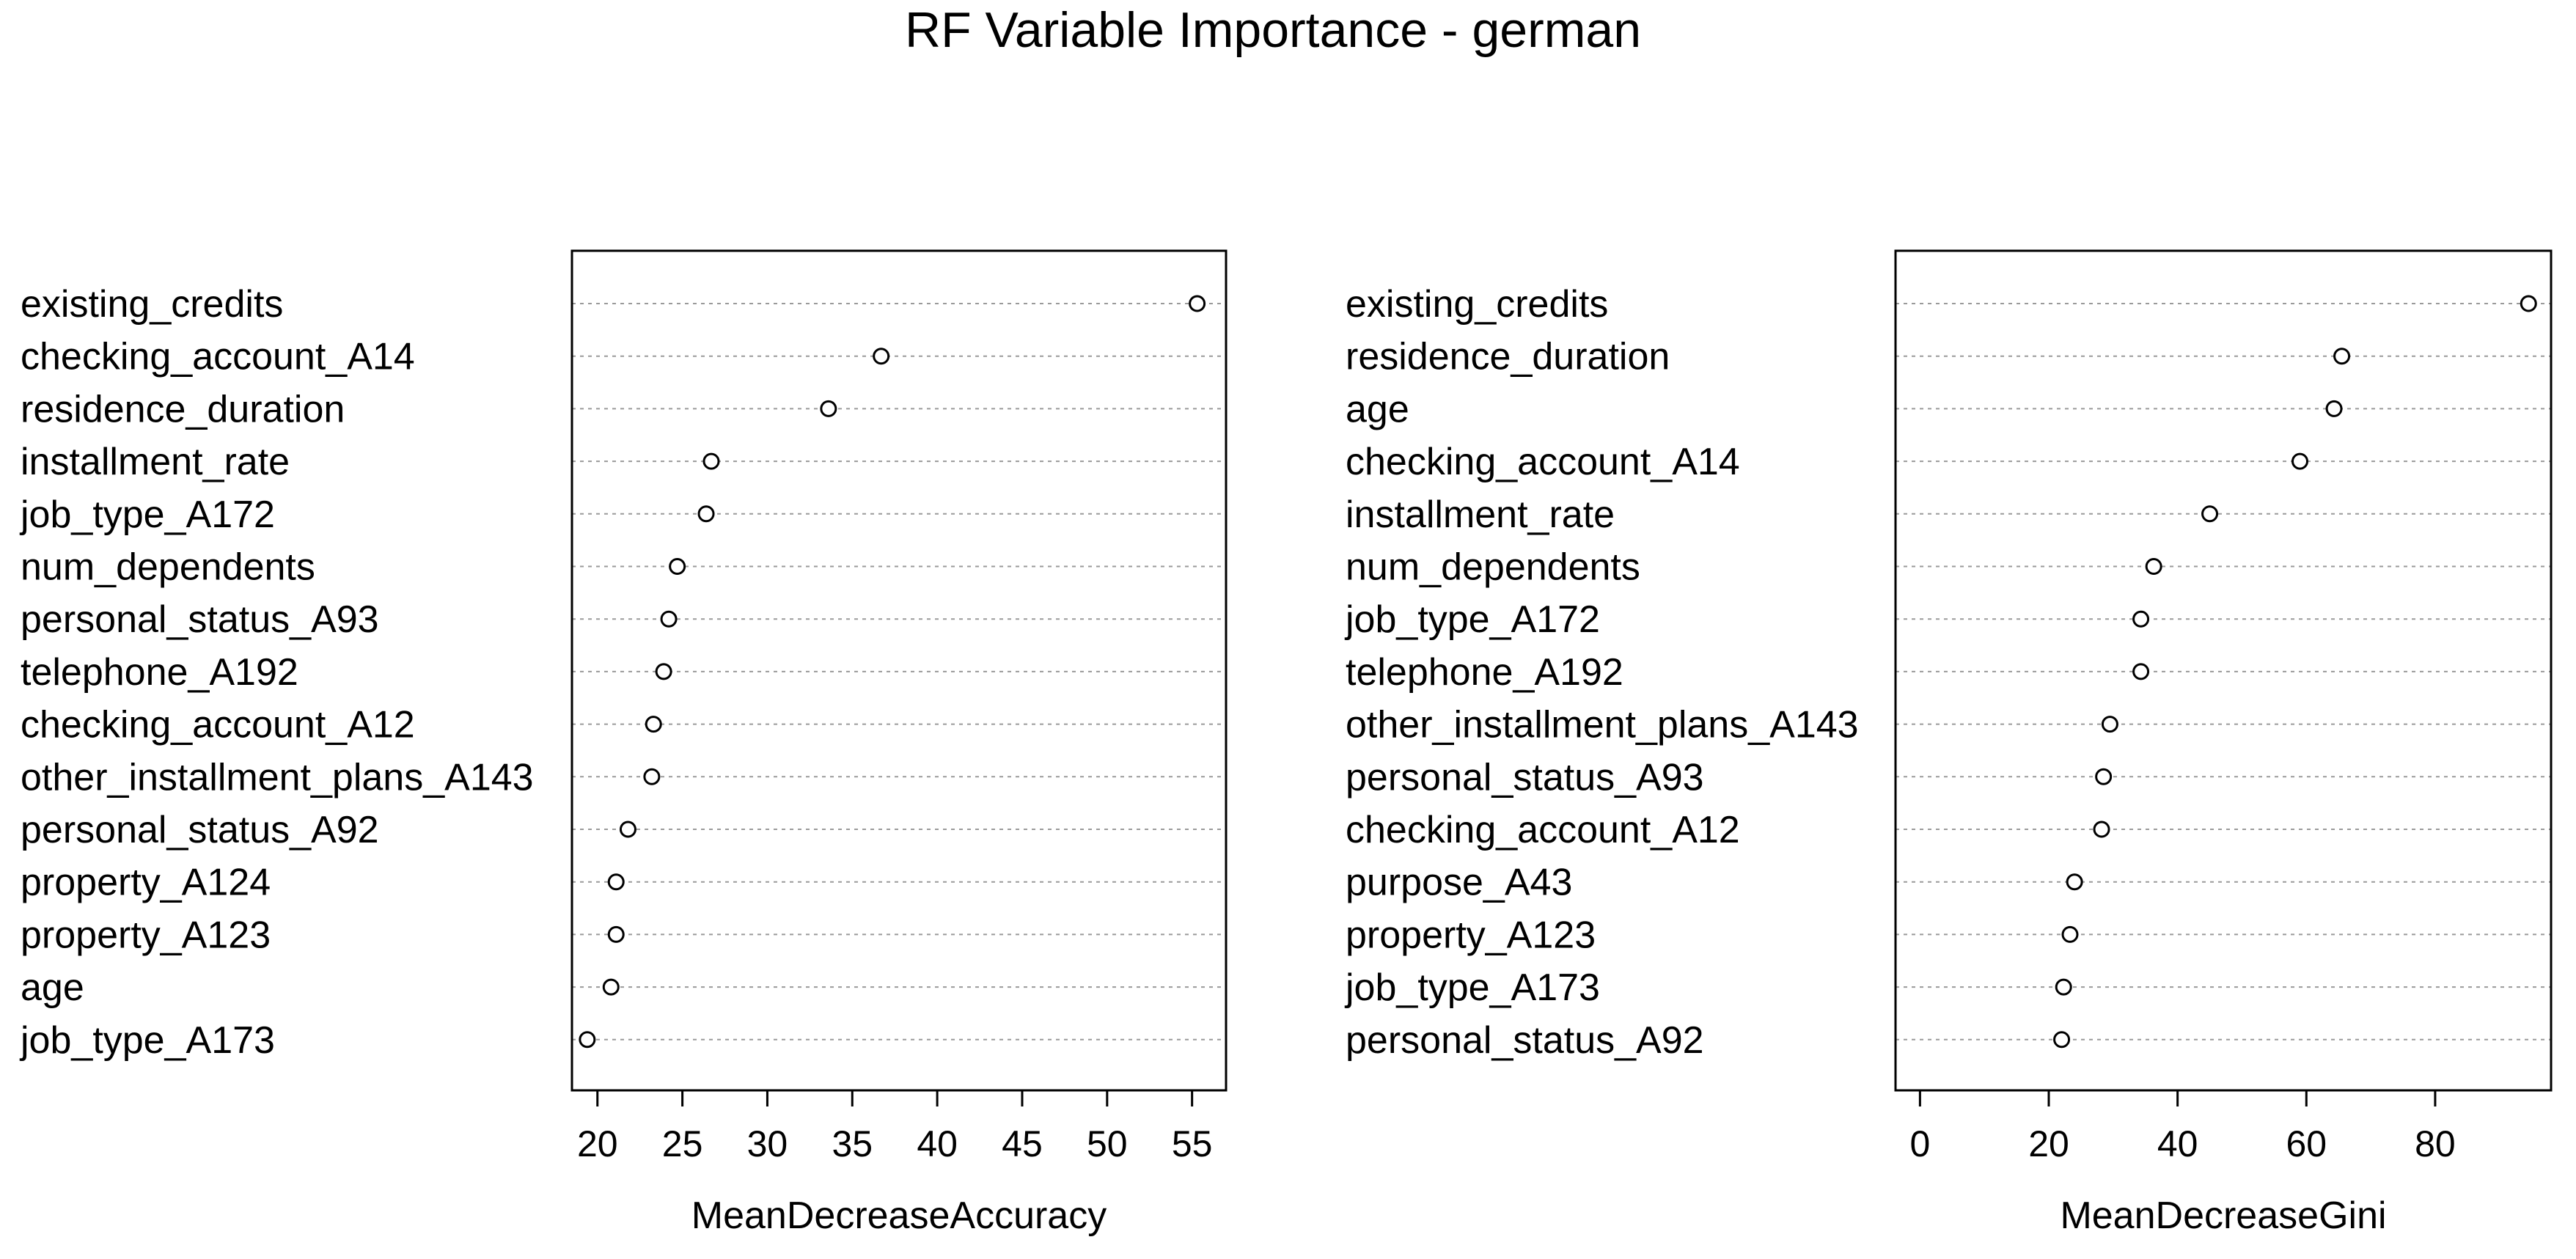  I want to click on x-axis-title: MeanDecreaseAccuracy, so click(899, 1215).